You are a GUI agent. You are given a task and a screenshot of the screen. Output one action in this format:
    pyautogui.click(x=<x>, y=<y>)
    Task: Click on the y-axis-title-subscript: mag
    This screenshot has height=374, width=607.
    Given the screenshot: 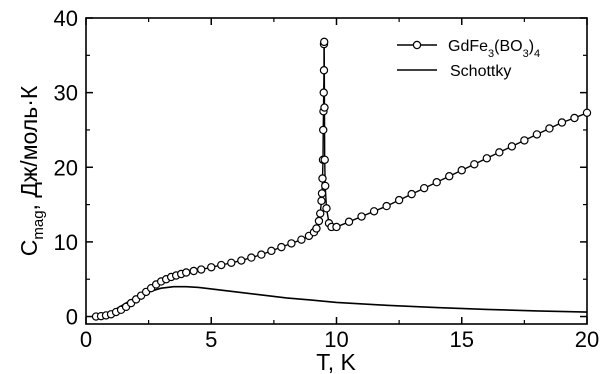 What is the action you would take?
    pyautogui.click(x=38, y=224)
    